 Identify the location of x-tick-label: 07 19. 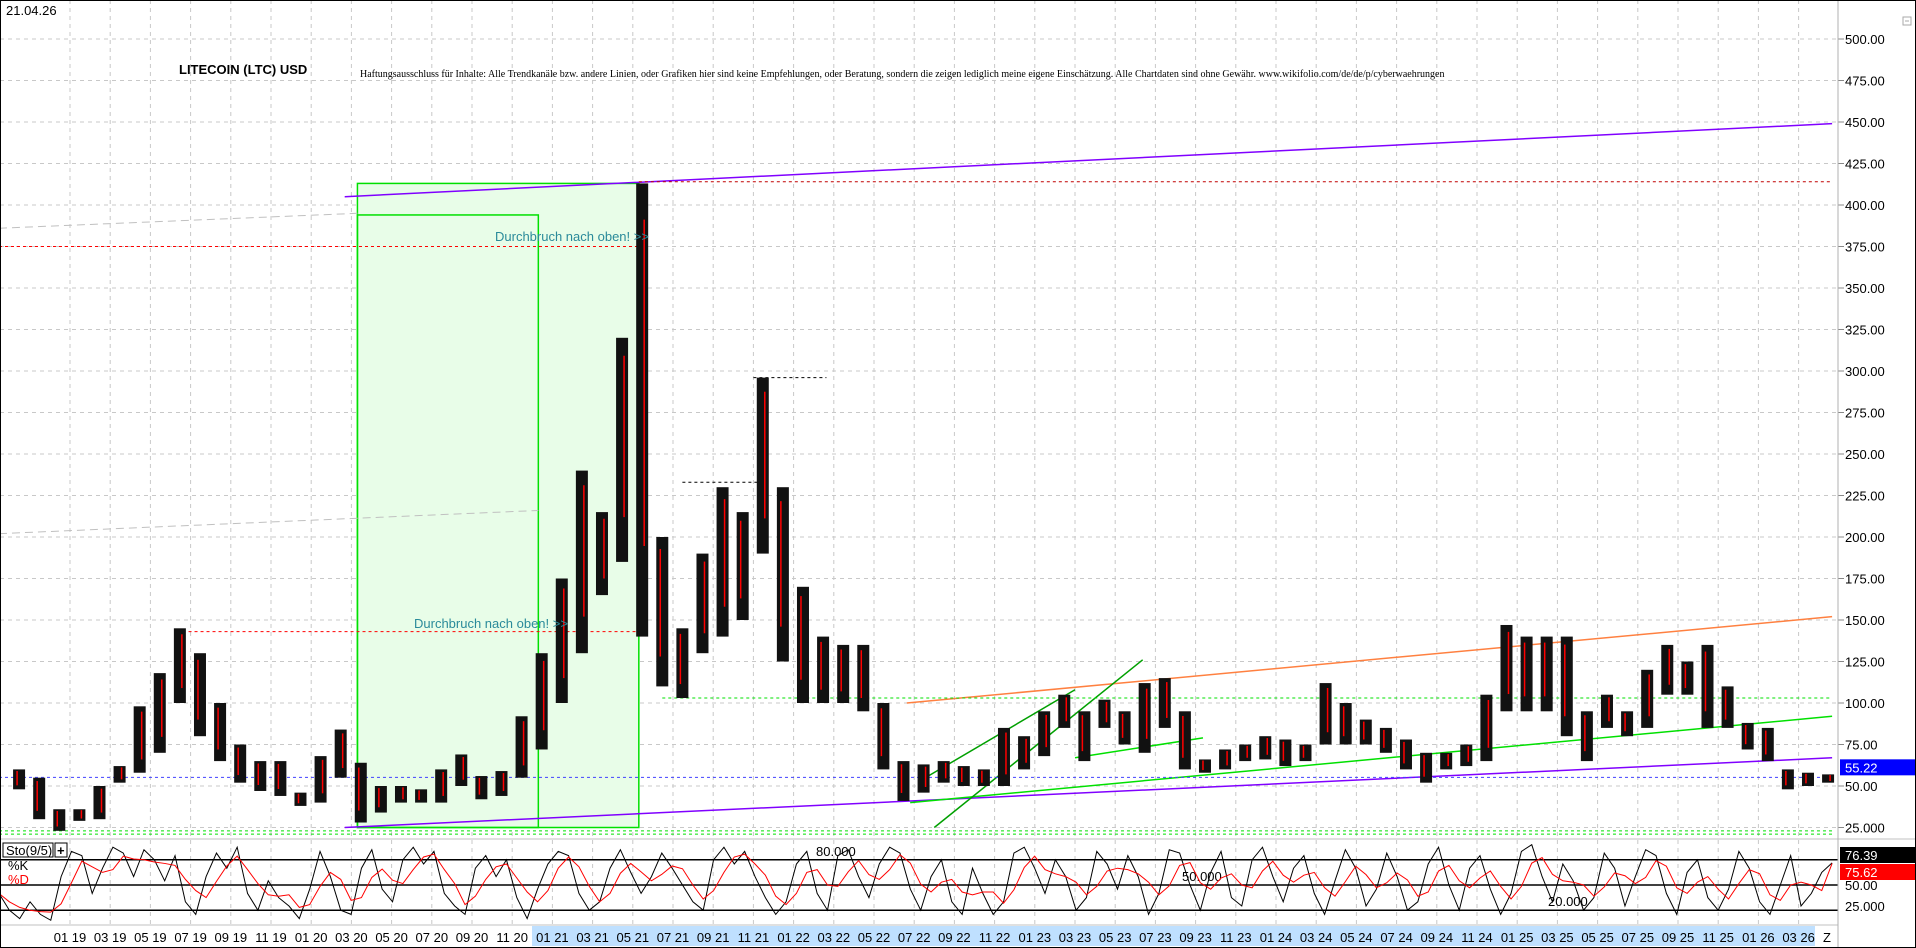
(190, 937).